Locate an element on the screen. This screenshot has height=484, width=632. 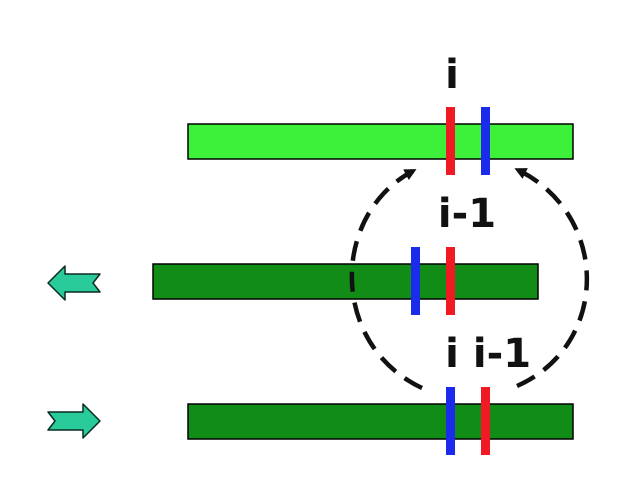
label-i-minus-1-bottom: i-1 is located at coordinates (502, 354).